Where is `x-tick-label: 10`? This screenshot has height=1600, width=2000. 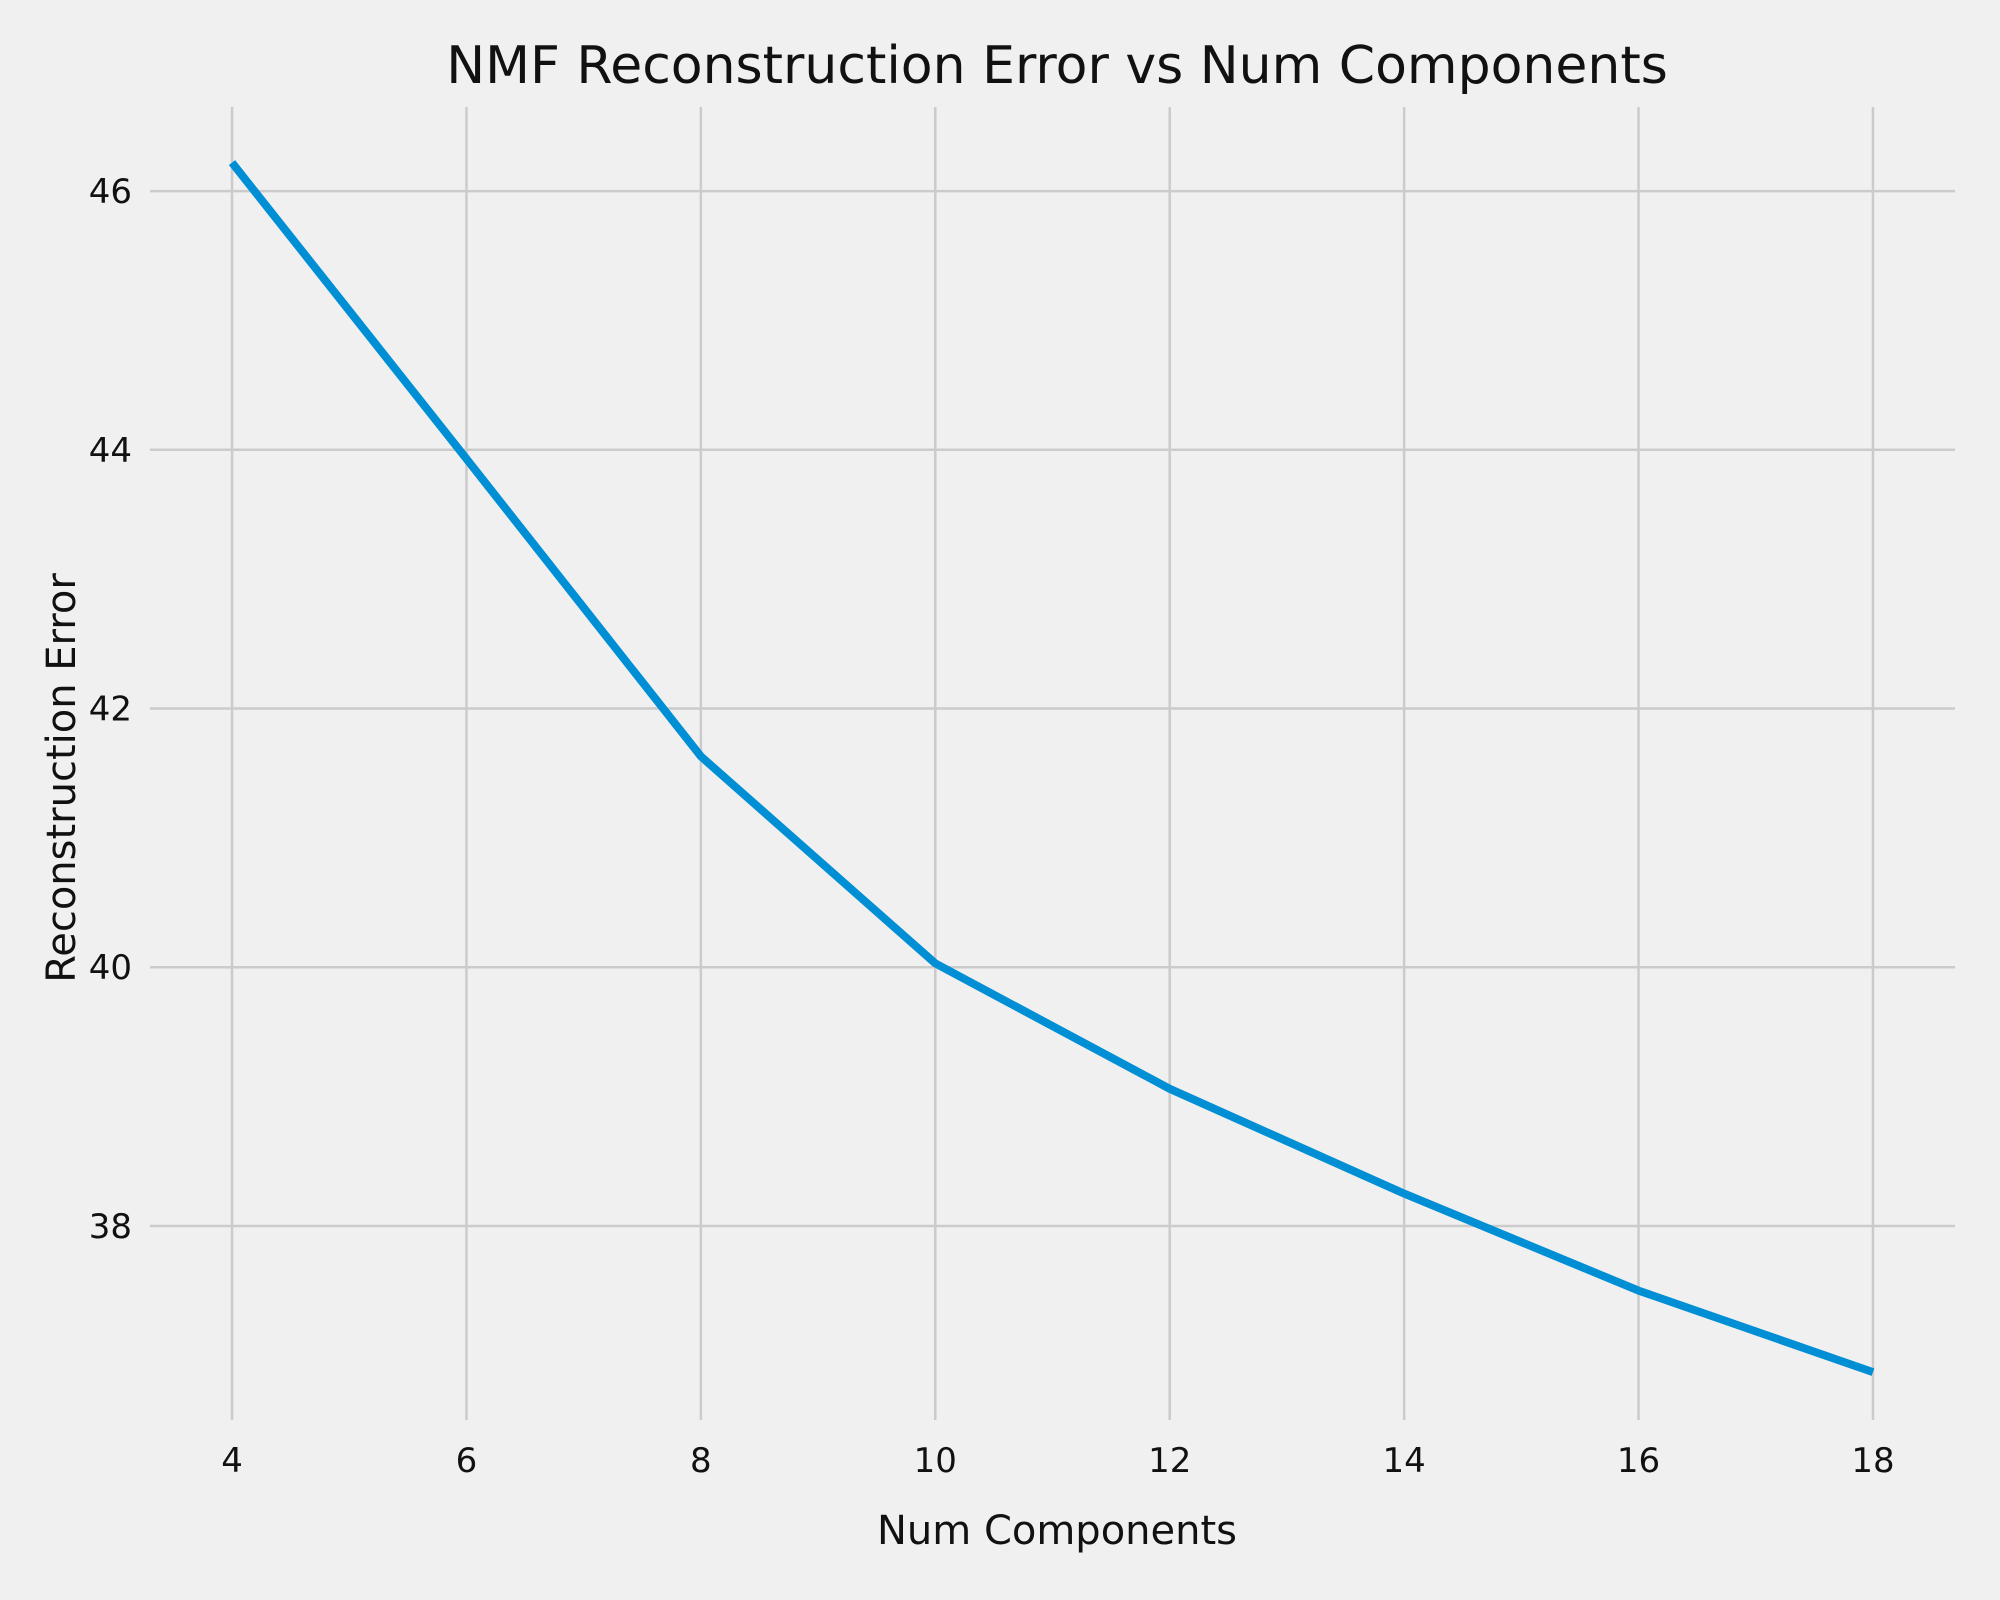
x-tick-label: 10 is located at coordinates (935, 1461).